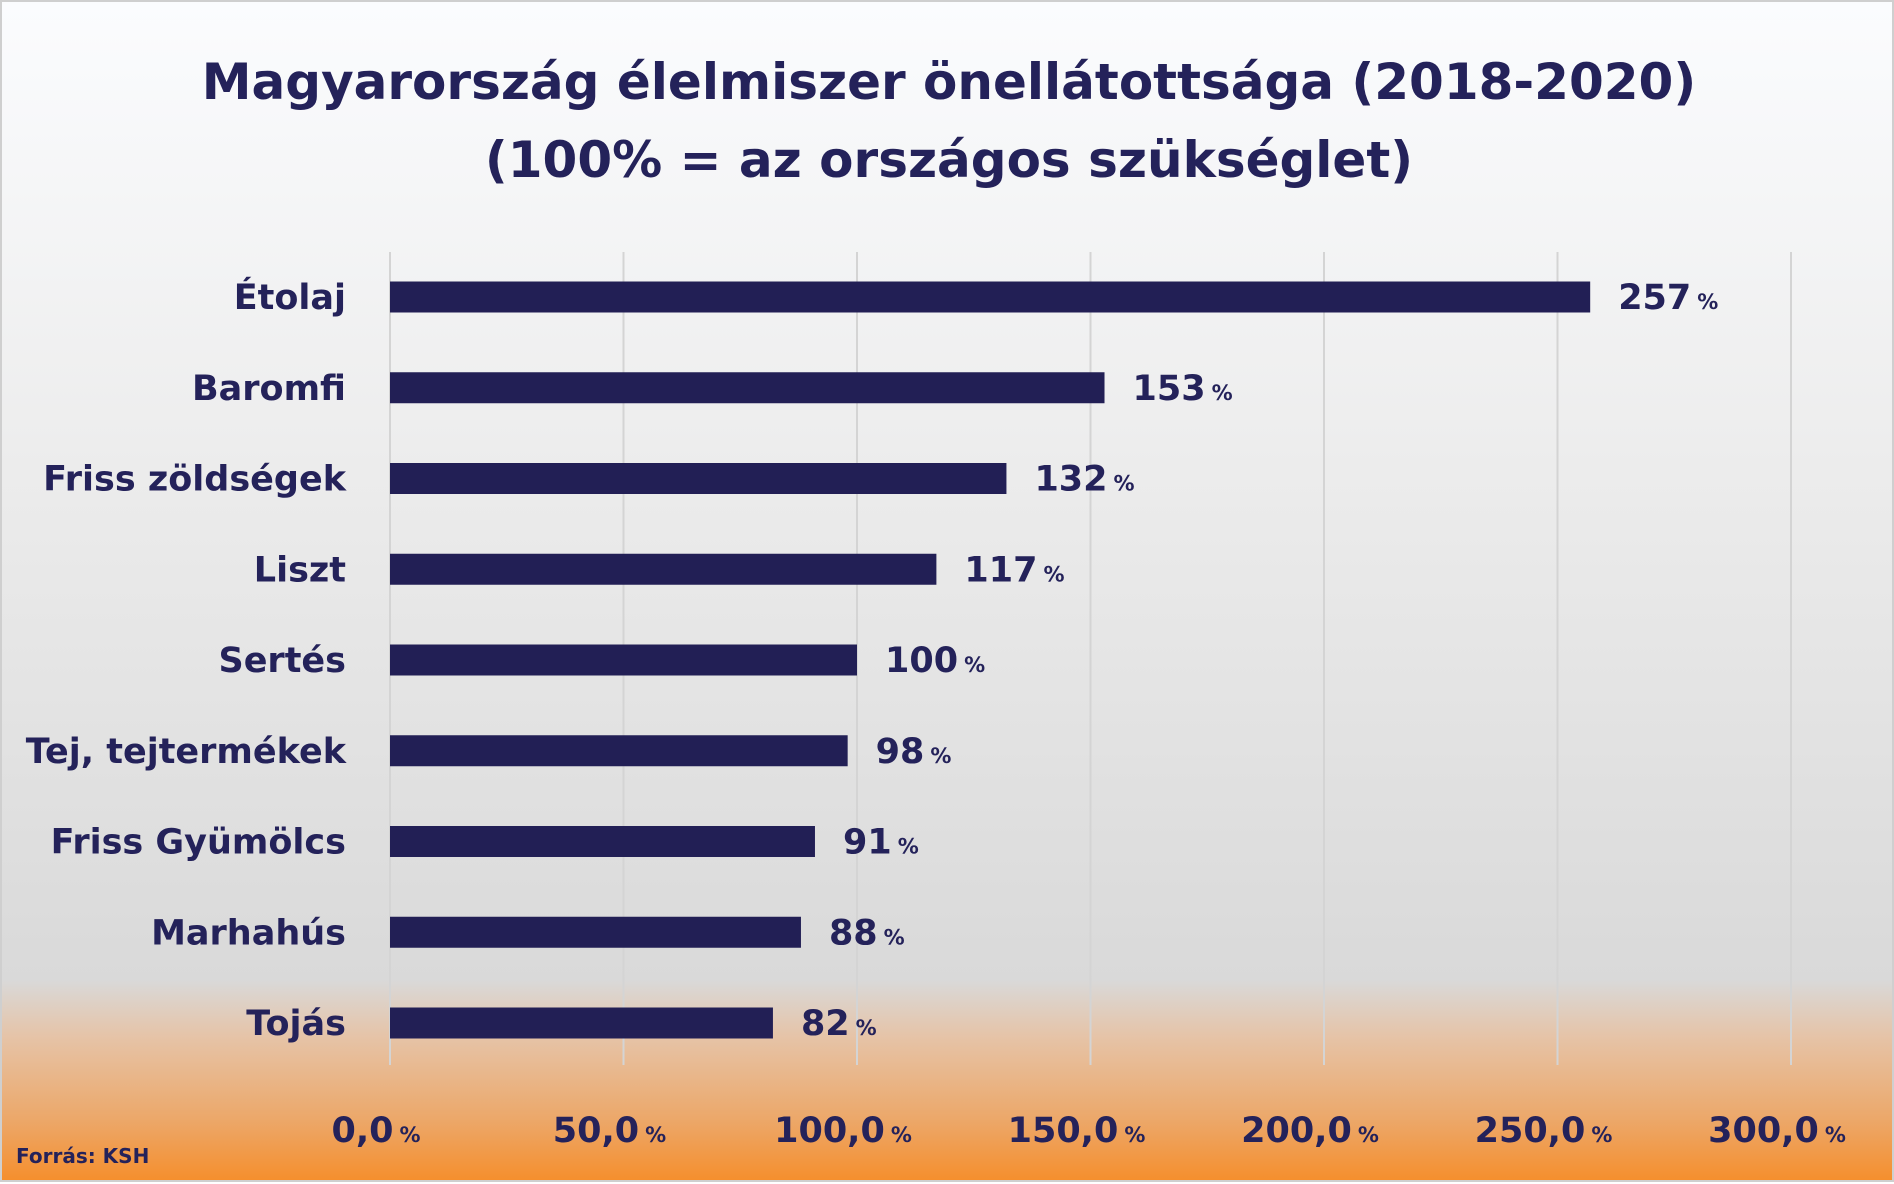  I want to click on source-note: Forrás: KSH, so click(82, 1156).